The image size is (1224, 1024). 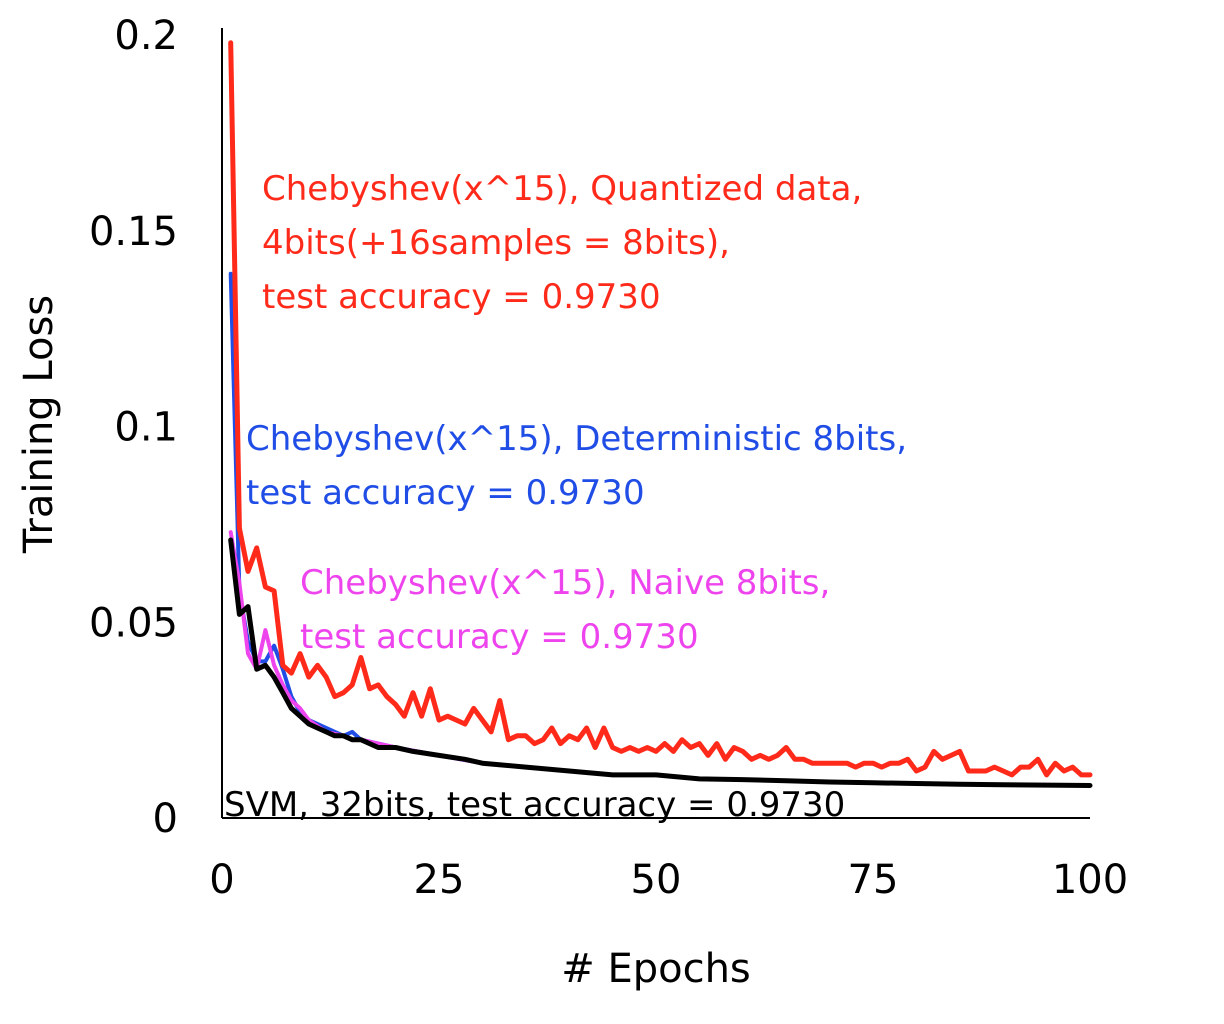 I want to click on x-tick-label: 0, so click(x=221, y=880).